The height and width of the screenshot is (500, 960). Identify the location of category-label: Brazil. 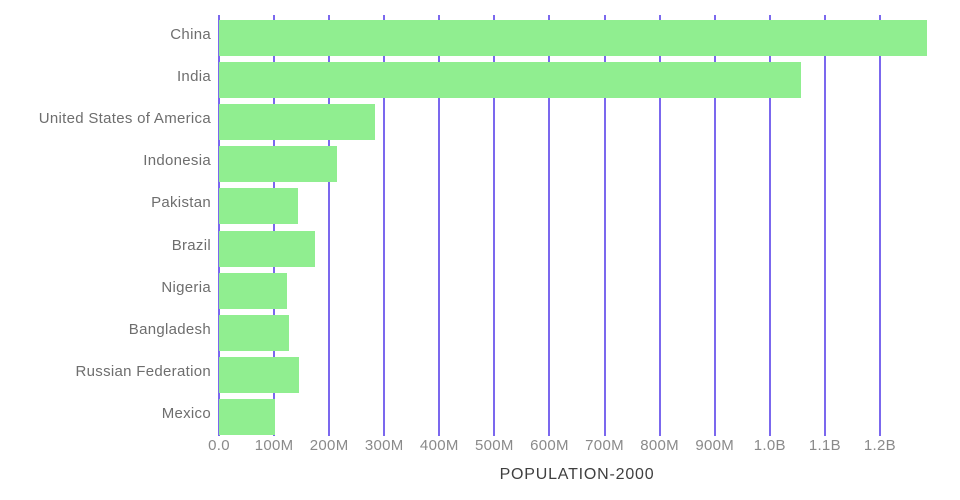
(191, 245).